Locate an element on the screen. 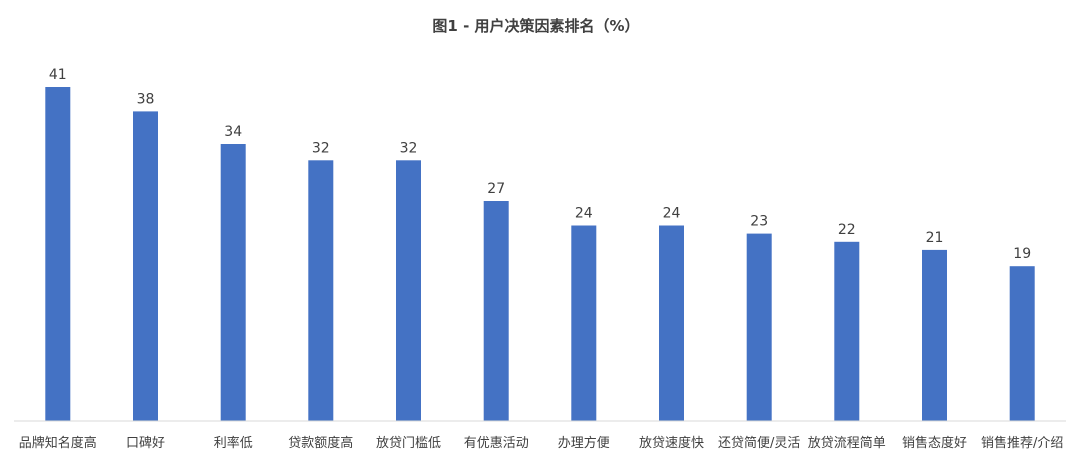 This screenshot has width=1080, height=462. value-label-11: 19 is located at coordinates (1022, 254).